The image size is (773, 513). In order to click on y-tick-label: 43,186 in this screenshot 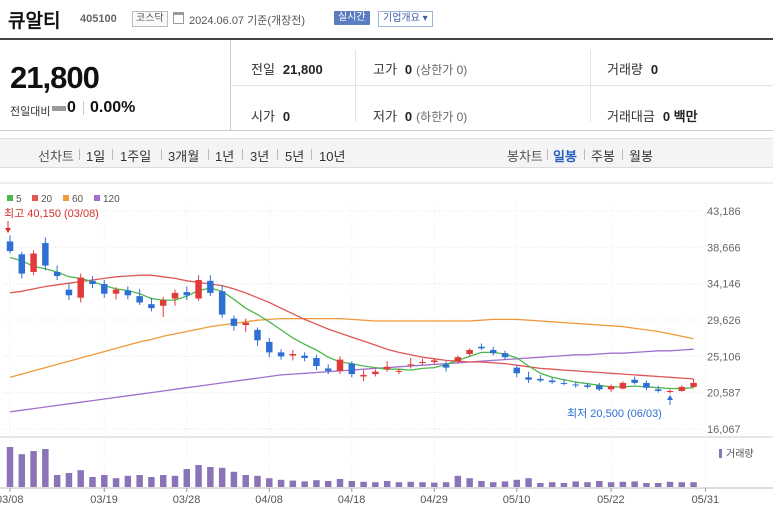, I will do `click(724, 212)`.